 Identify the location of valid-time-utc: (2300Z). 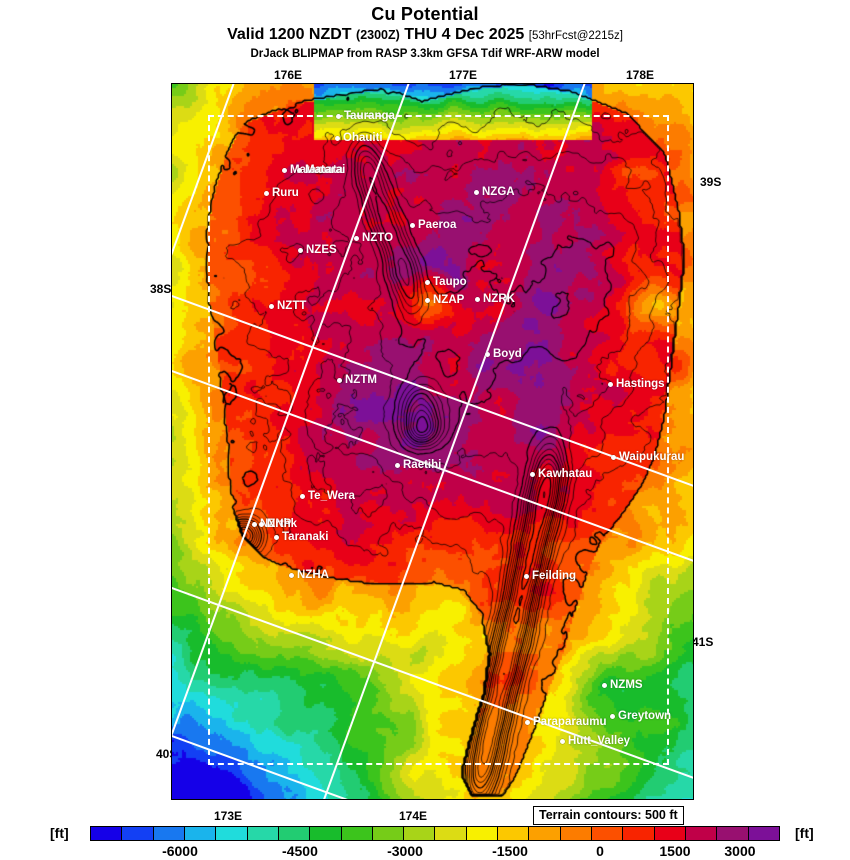
(378, 35).